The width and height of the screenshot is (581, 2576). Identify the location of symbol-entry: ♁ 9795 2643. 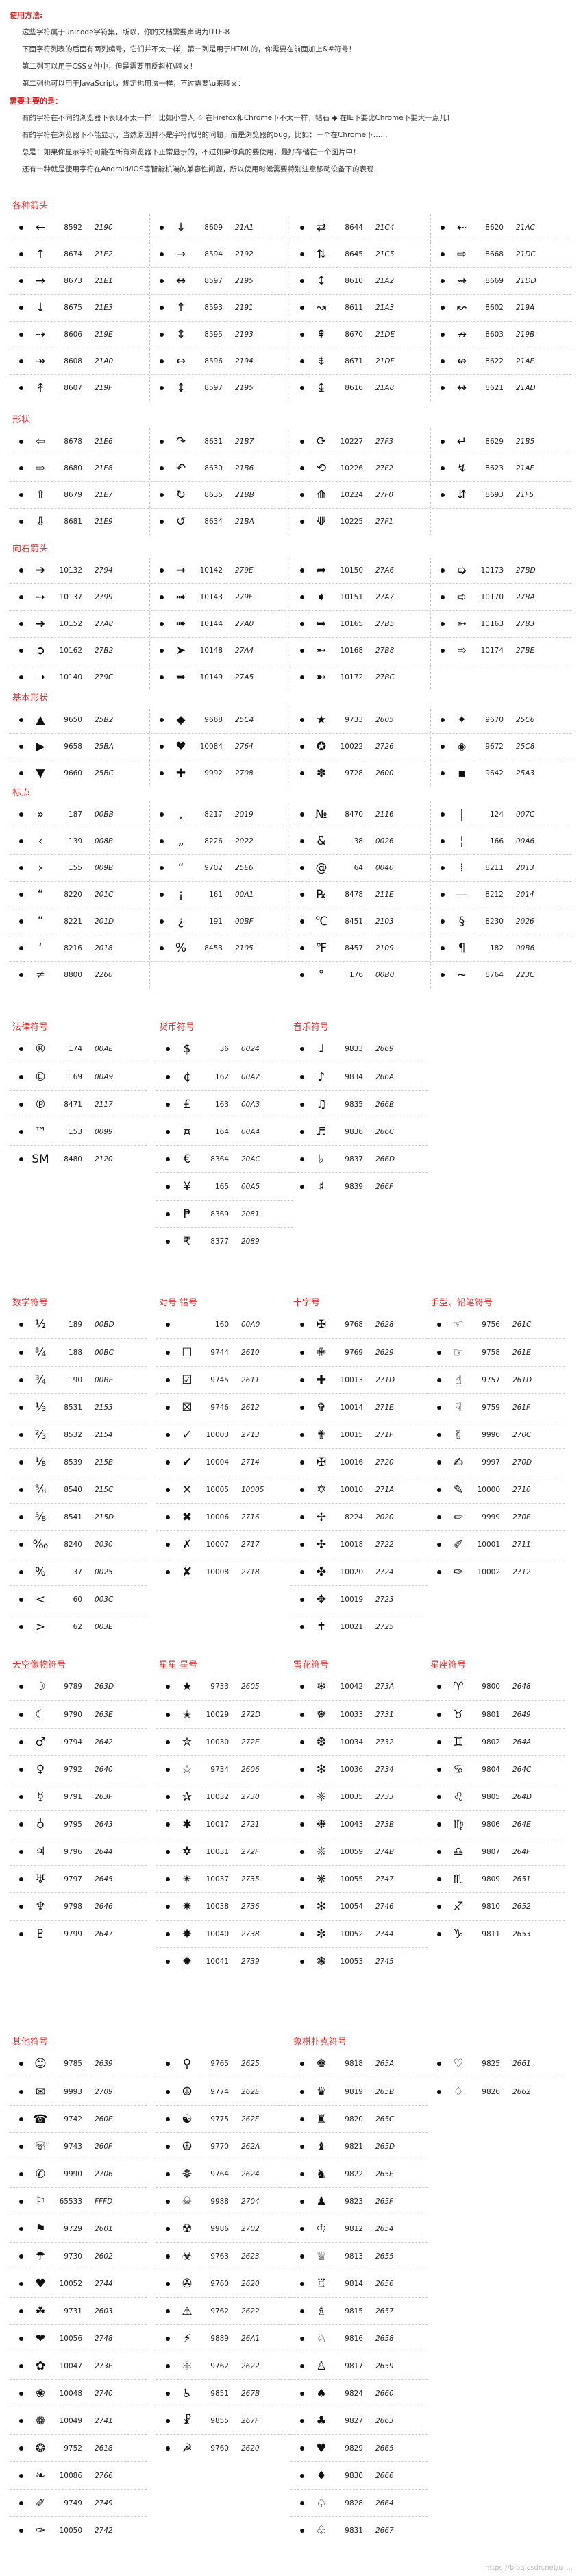
(78, 1825).